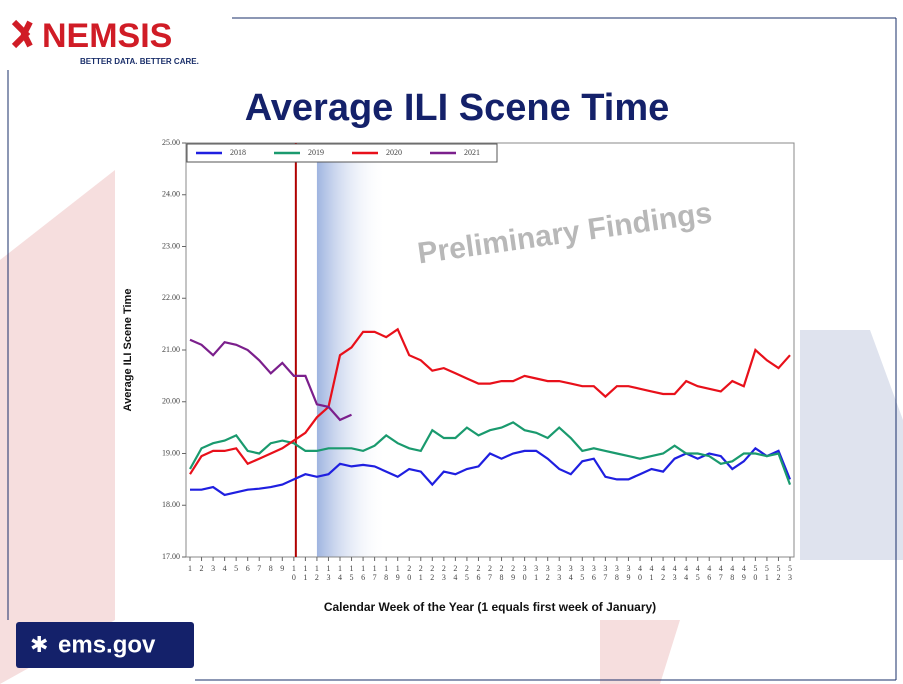  Describe the element at coordinates (259, 568) in the screenshot. I see `x-tick-label: 7` at that location.